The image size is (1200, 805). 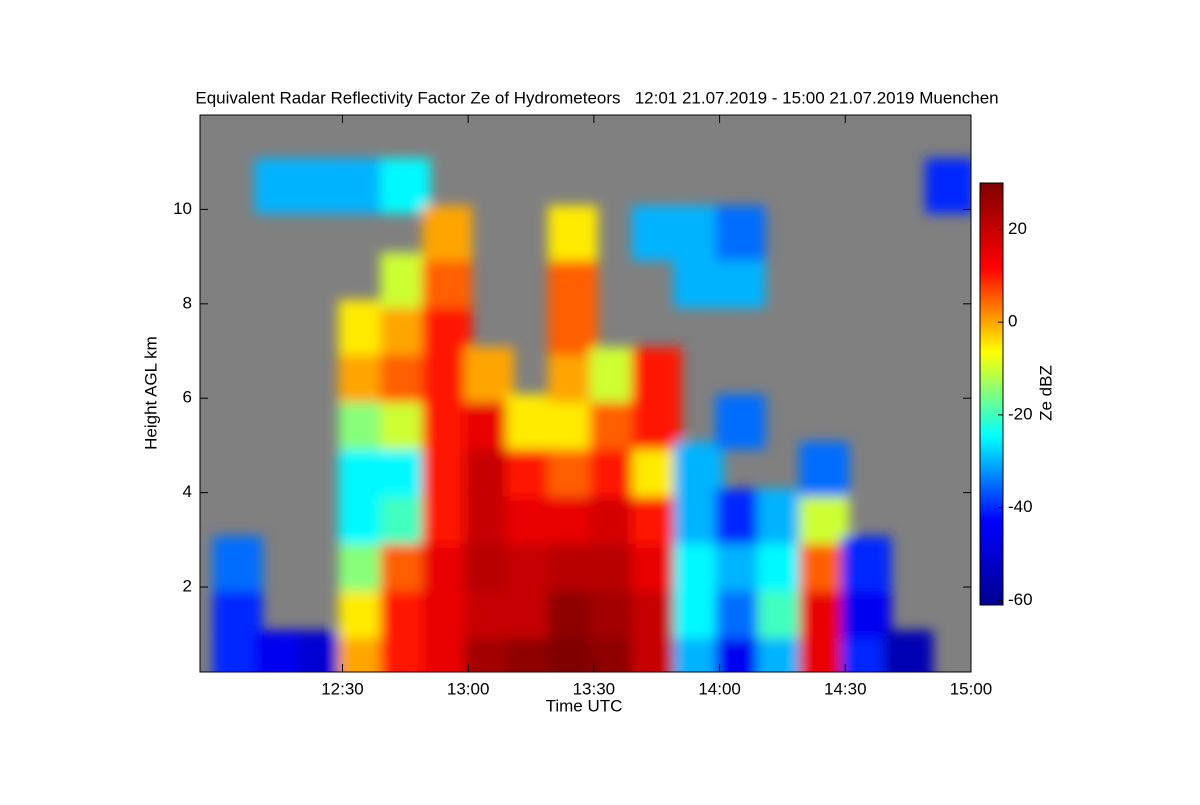 What do you see at coordinates (187, 397) in the screenshot?
I see `y-tick-label: 6` at bounding box center [187, 397].